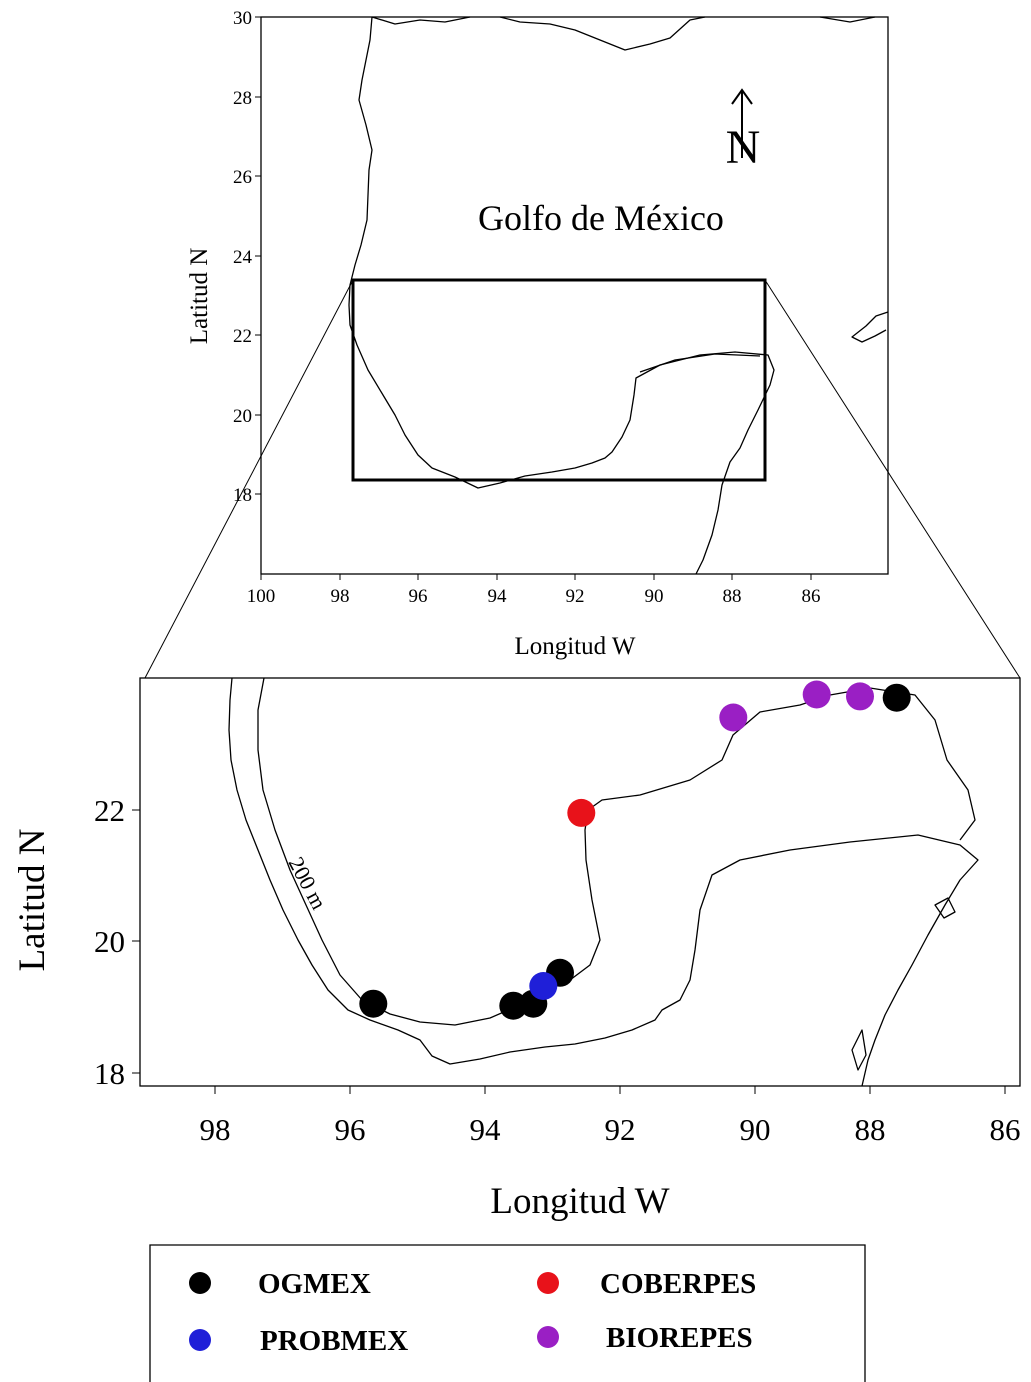 This screenshot has height=1382, width=1031. What do you see at coordinates (575, 596) in the screenshot?
I see `top-x-tick: 92` at bounding box center [575, 596].